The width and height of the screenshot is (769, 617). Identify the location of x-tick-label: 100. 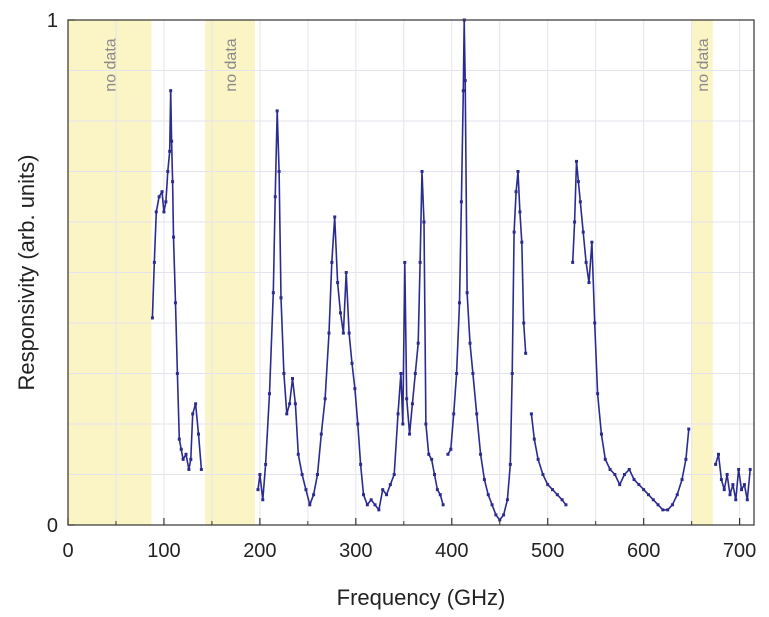
(163, 551).